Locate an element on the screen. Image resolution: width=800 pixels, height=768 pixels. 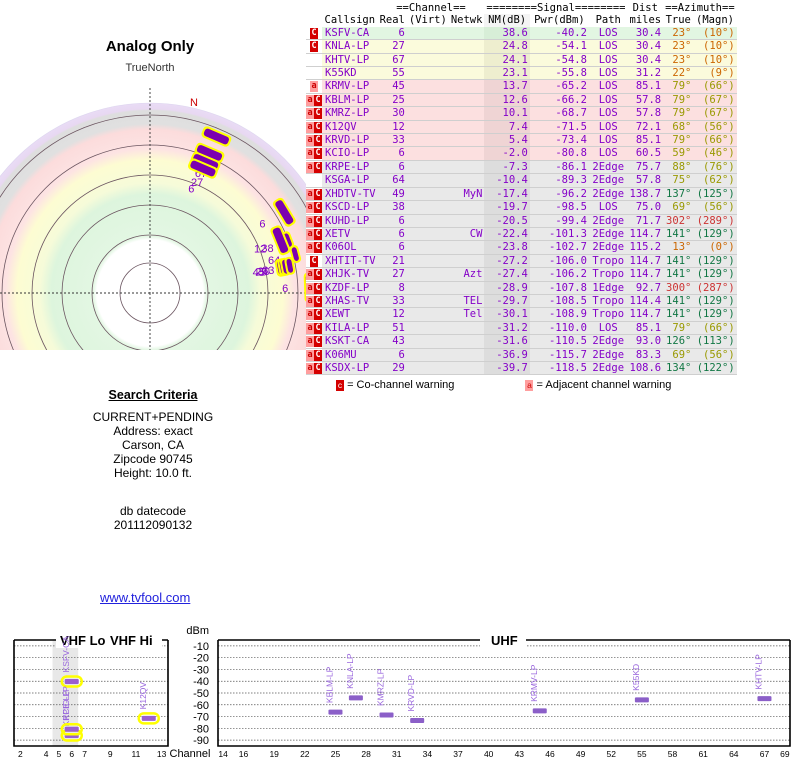
table-row: C KSFV-CA 6 38.6 -40.2 LOS 30.4 23° (10°) is located at coordinates (521, 33).